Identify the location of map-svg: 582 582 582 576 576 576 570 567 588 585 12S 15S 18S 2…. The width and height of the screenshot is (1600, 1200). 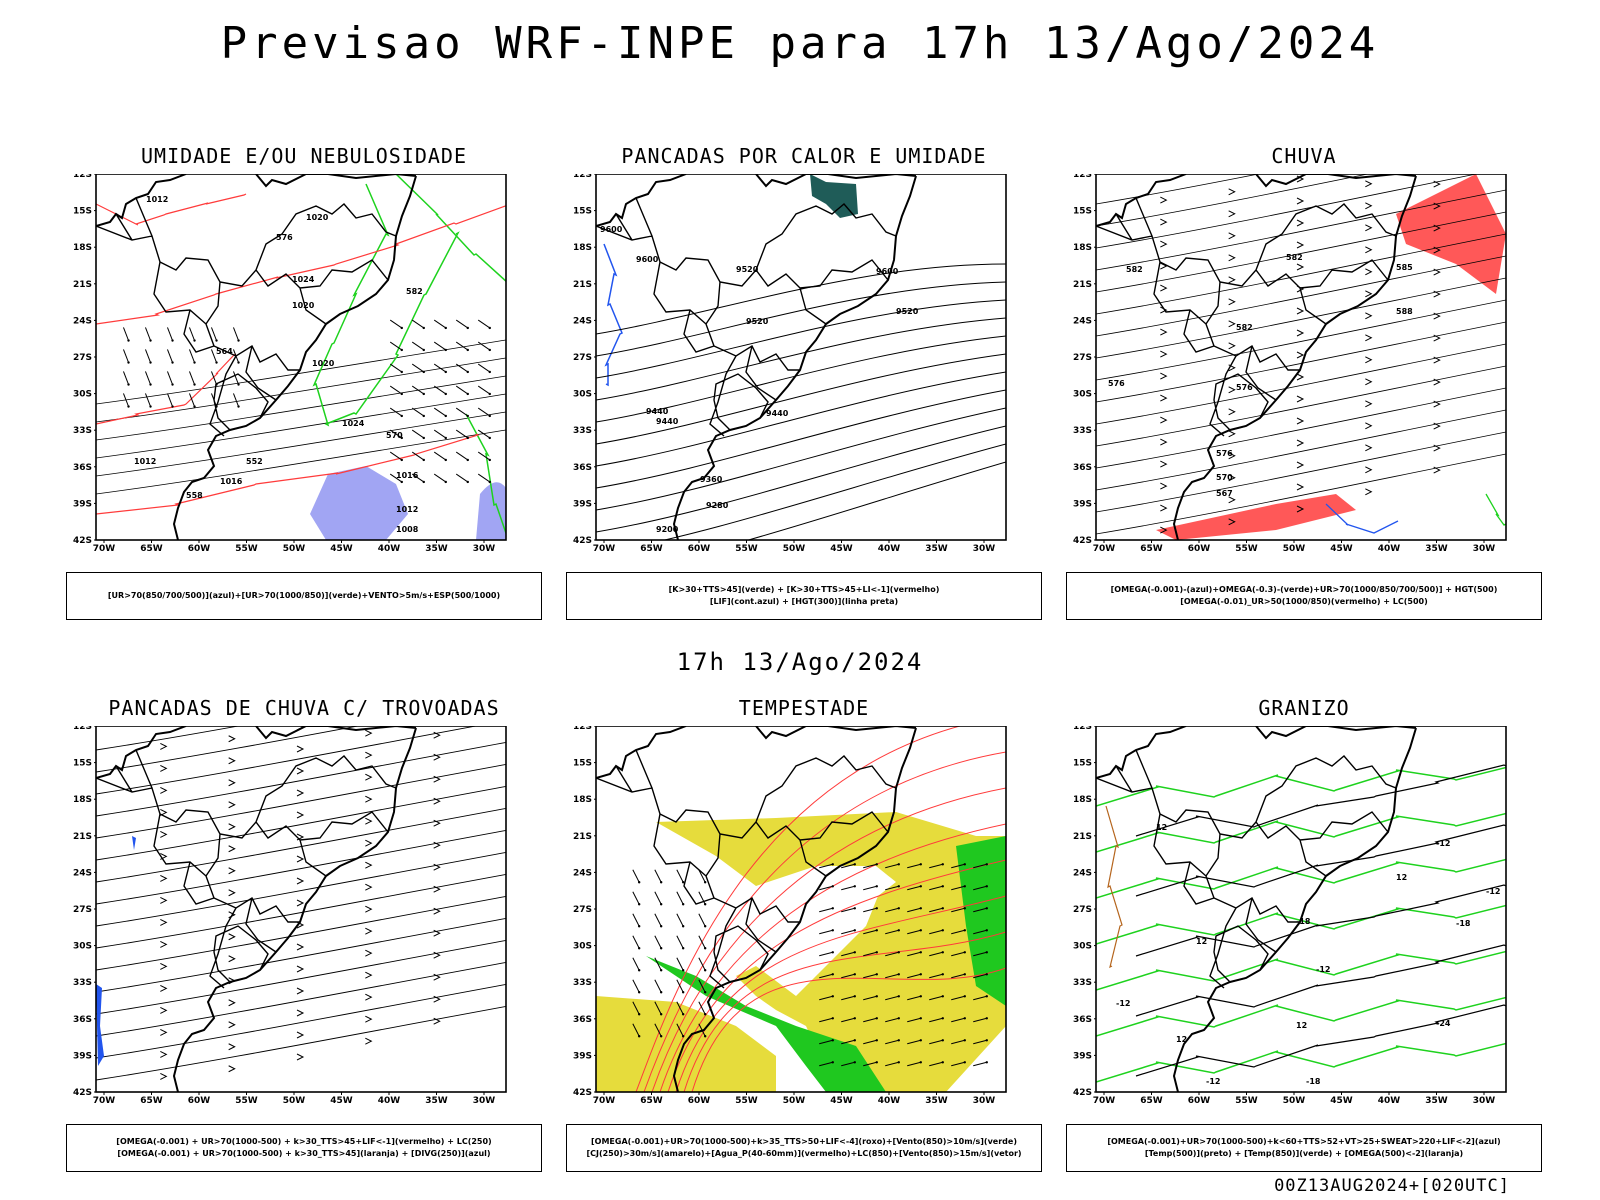
(1304, 369).